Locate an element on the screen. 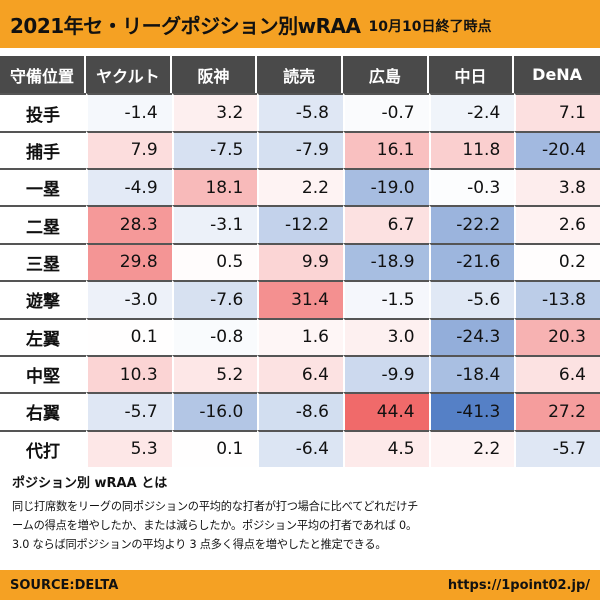 This screenshot has height=600, width=600. heatmap-cell: -18.9 is located at coordinates (385, 261).